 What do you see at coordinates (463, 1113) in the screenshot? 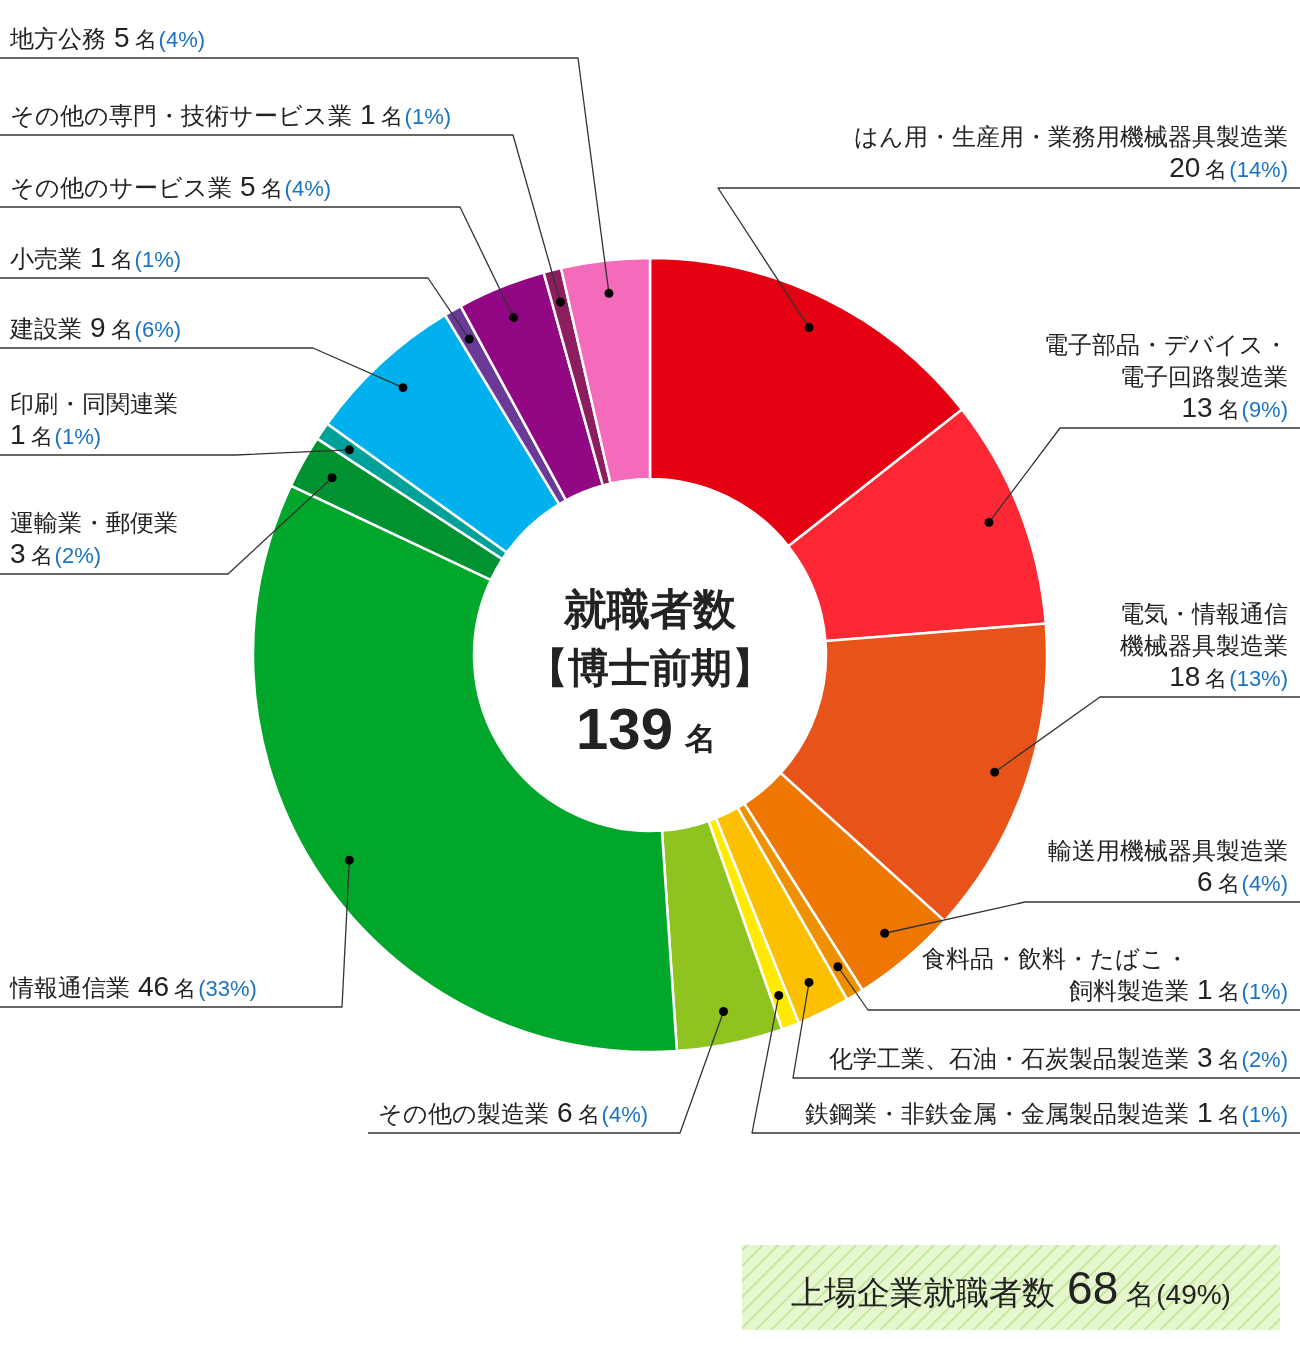
I see `slice-label: その他の製造業` at bounding box center [463, 1113].